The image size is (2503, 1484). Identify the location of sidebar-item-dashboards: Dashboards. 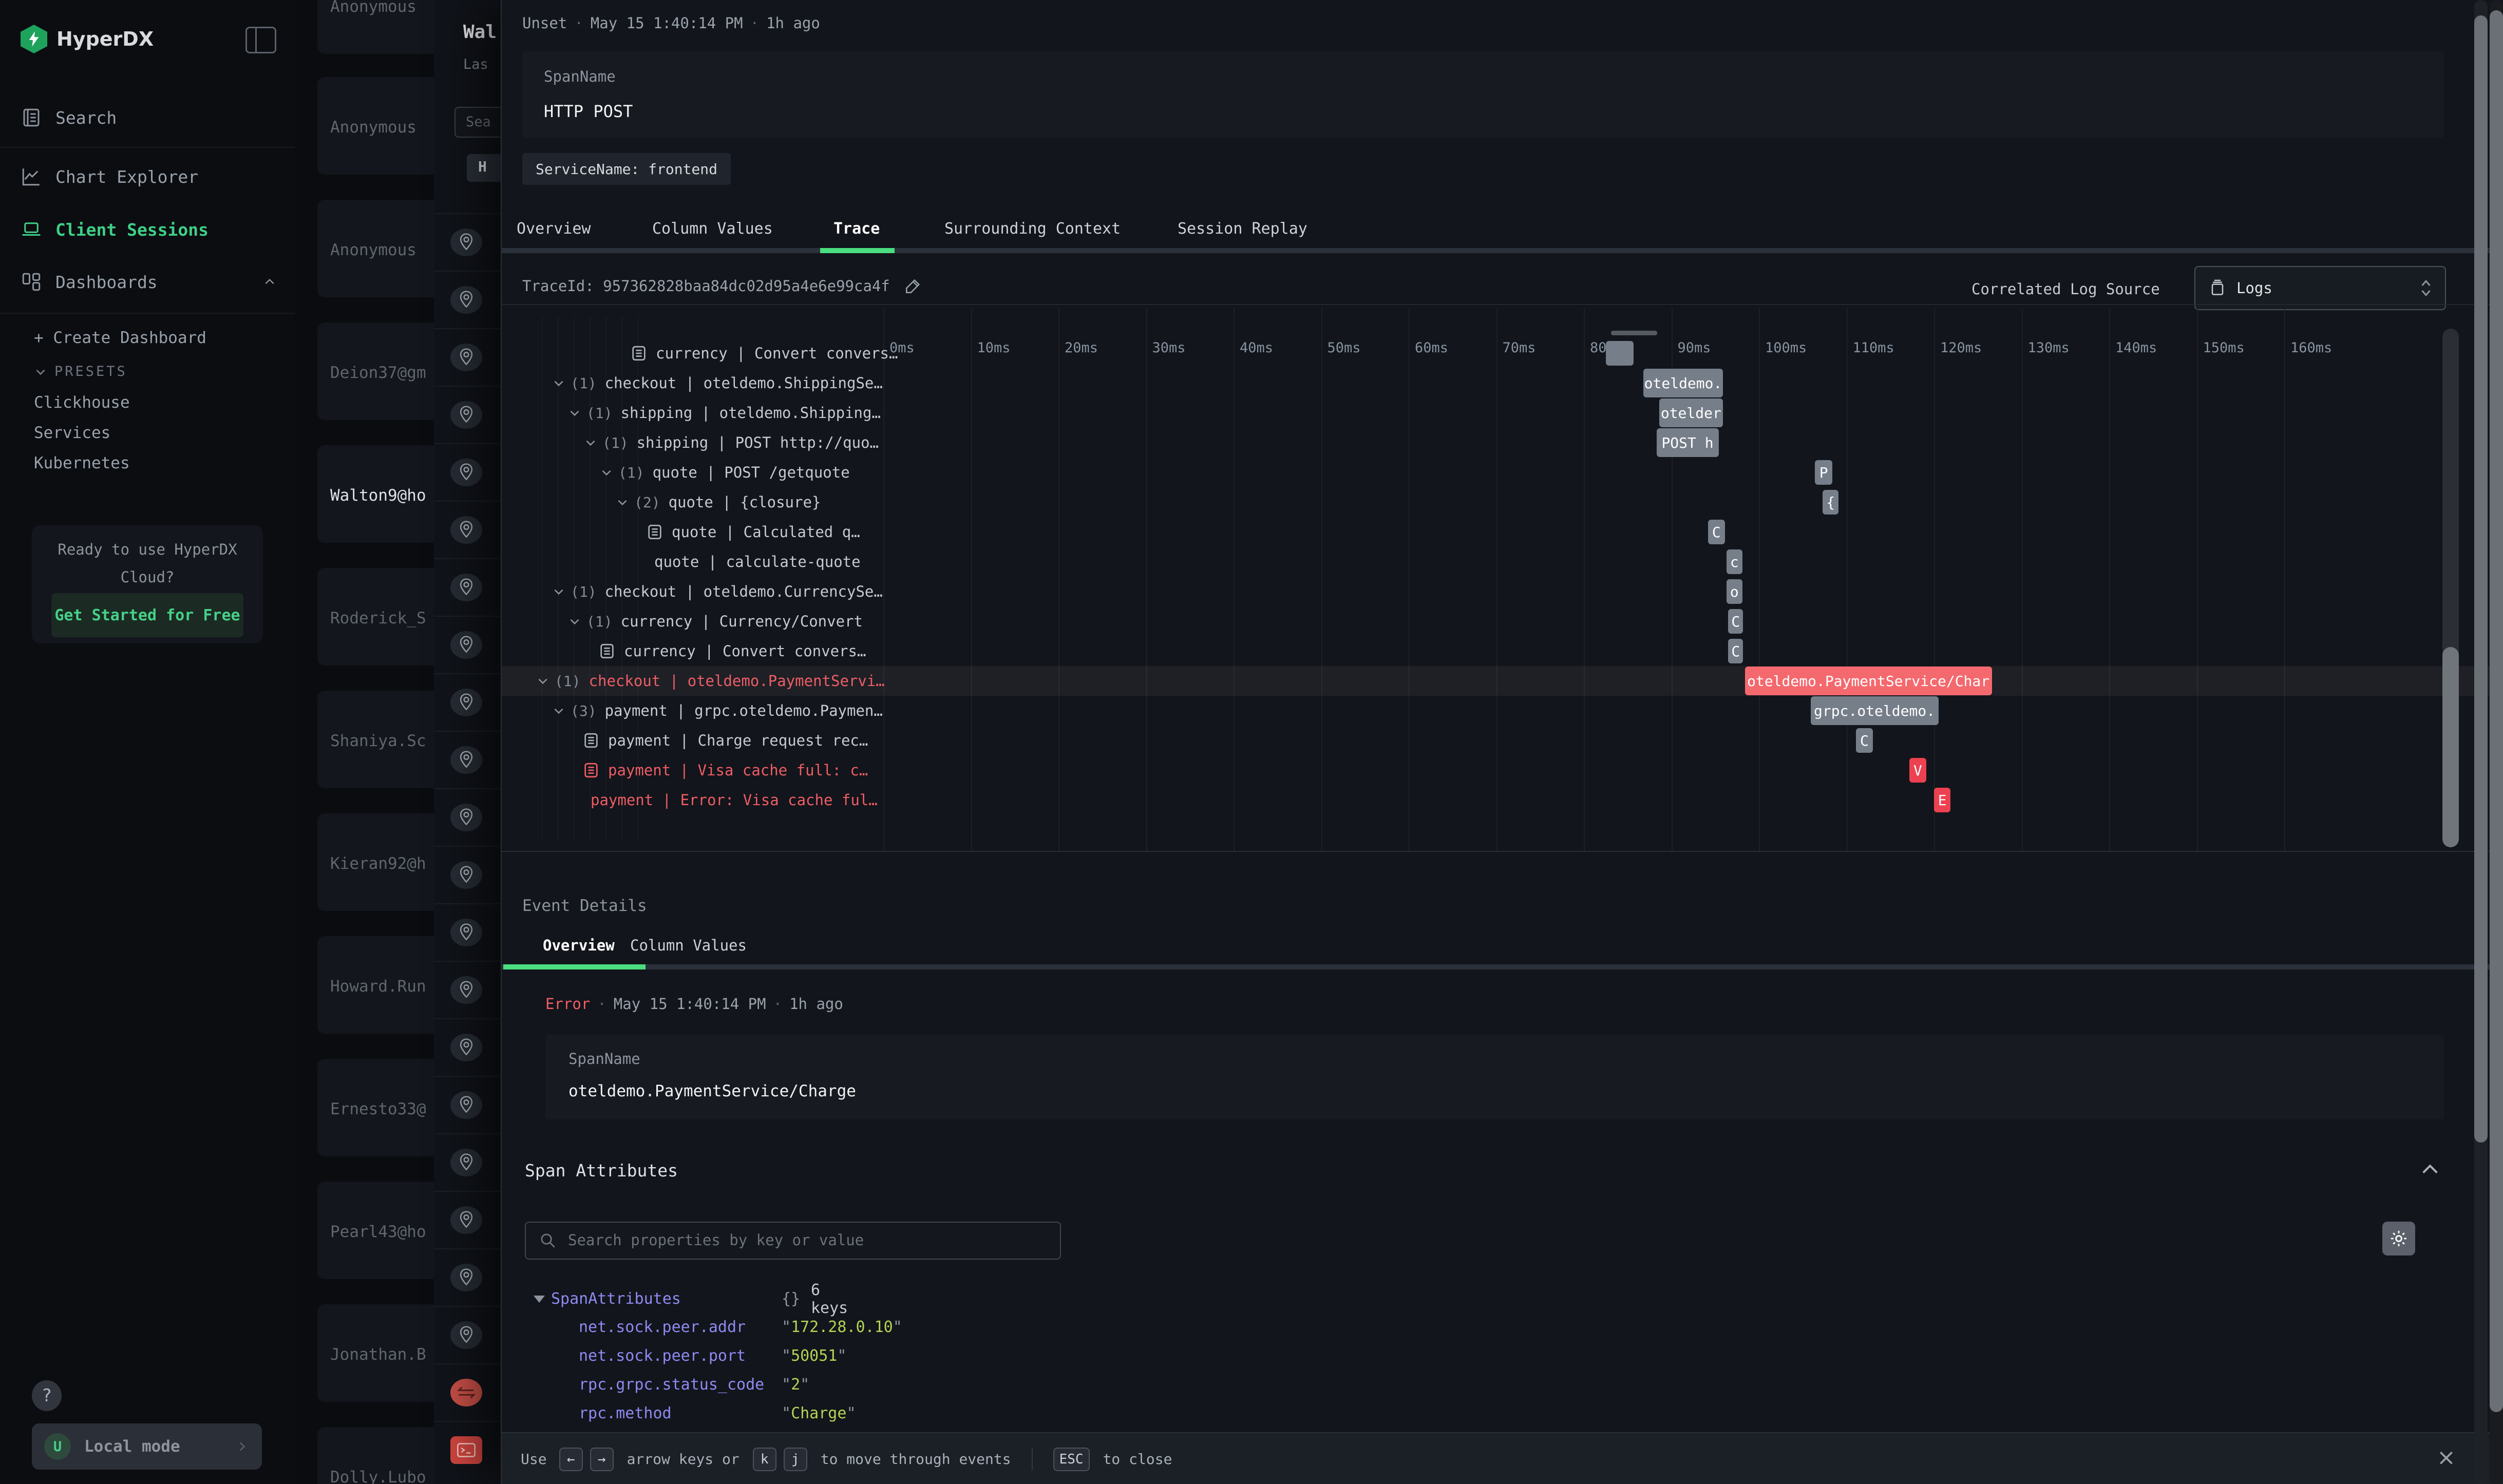
(147, 282).